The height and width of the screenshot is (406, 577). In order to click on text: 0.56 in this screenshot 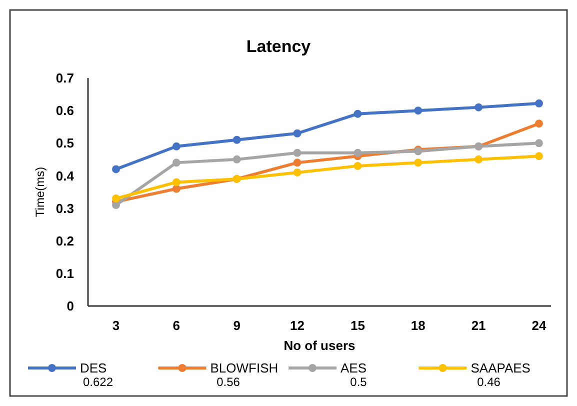, I will do `click(228, 382)`.